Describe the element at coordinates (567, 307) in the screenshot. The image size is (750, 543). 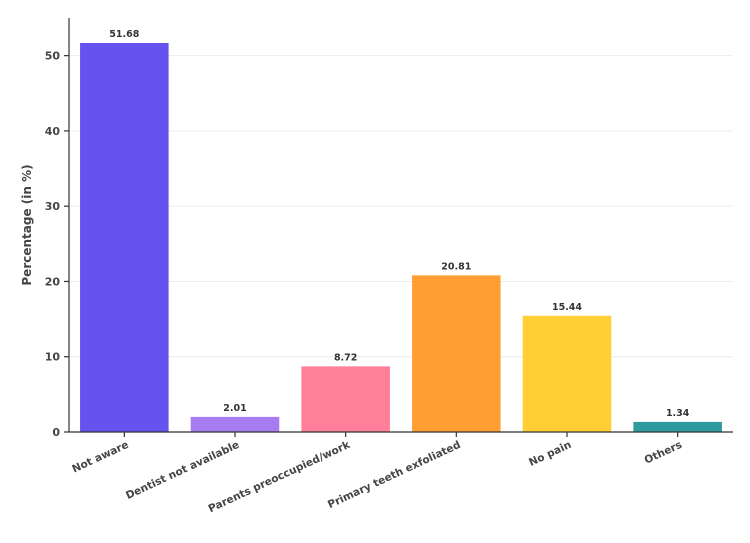
I see `bar-data-label: 15.44` at that location.